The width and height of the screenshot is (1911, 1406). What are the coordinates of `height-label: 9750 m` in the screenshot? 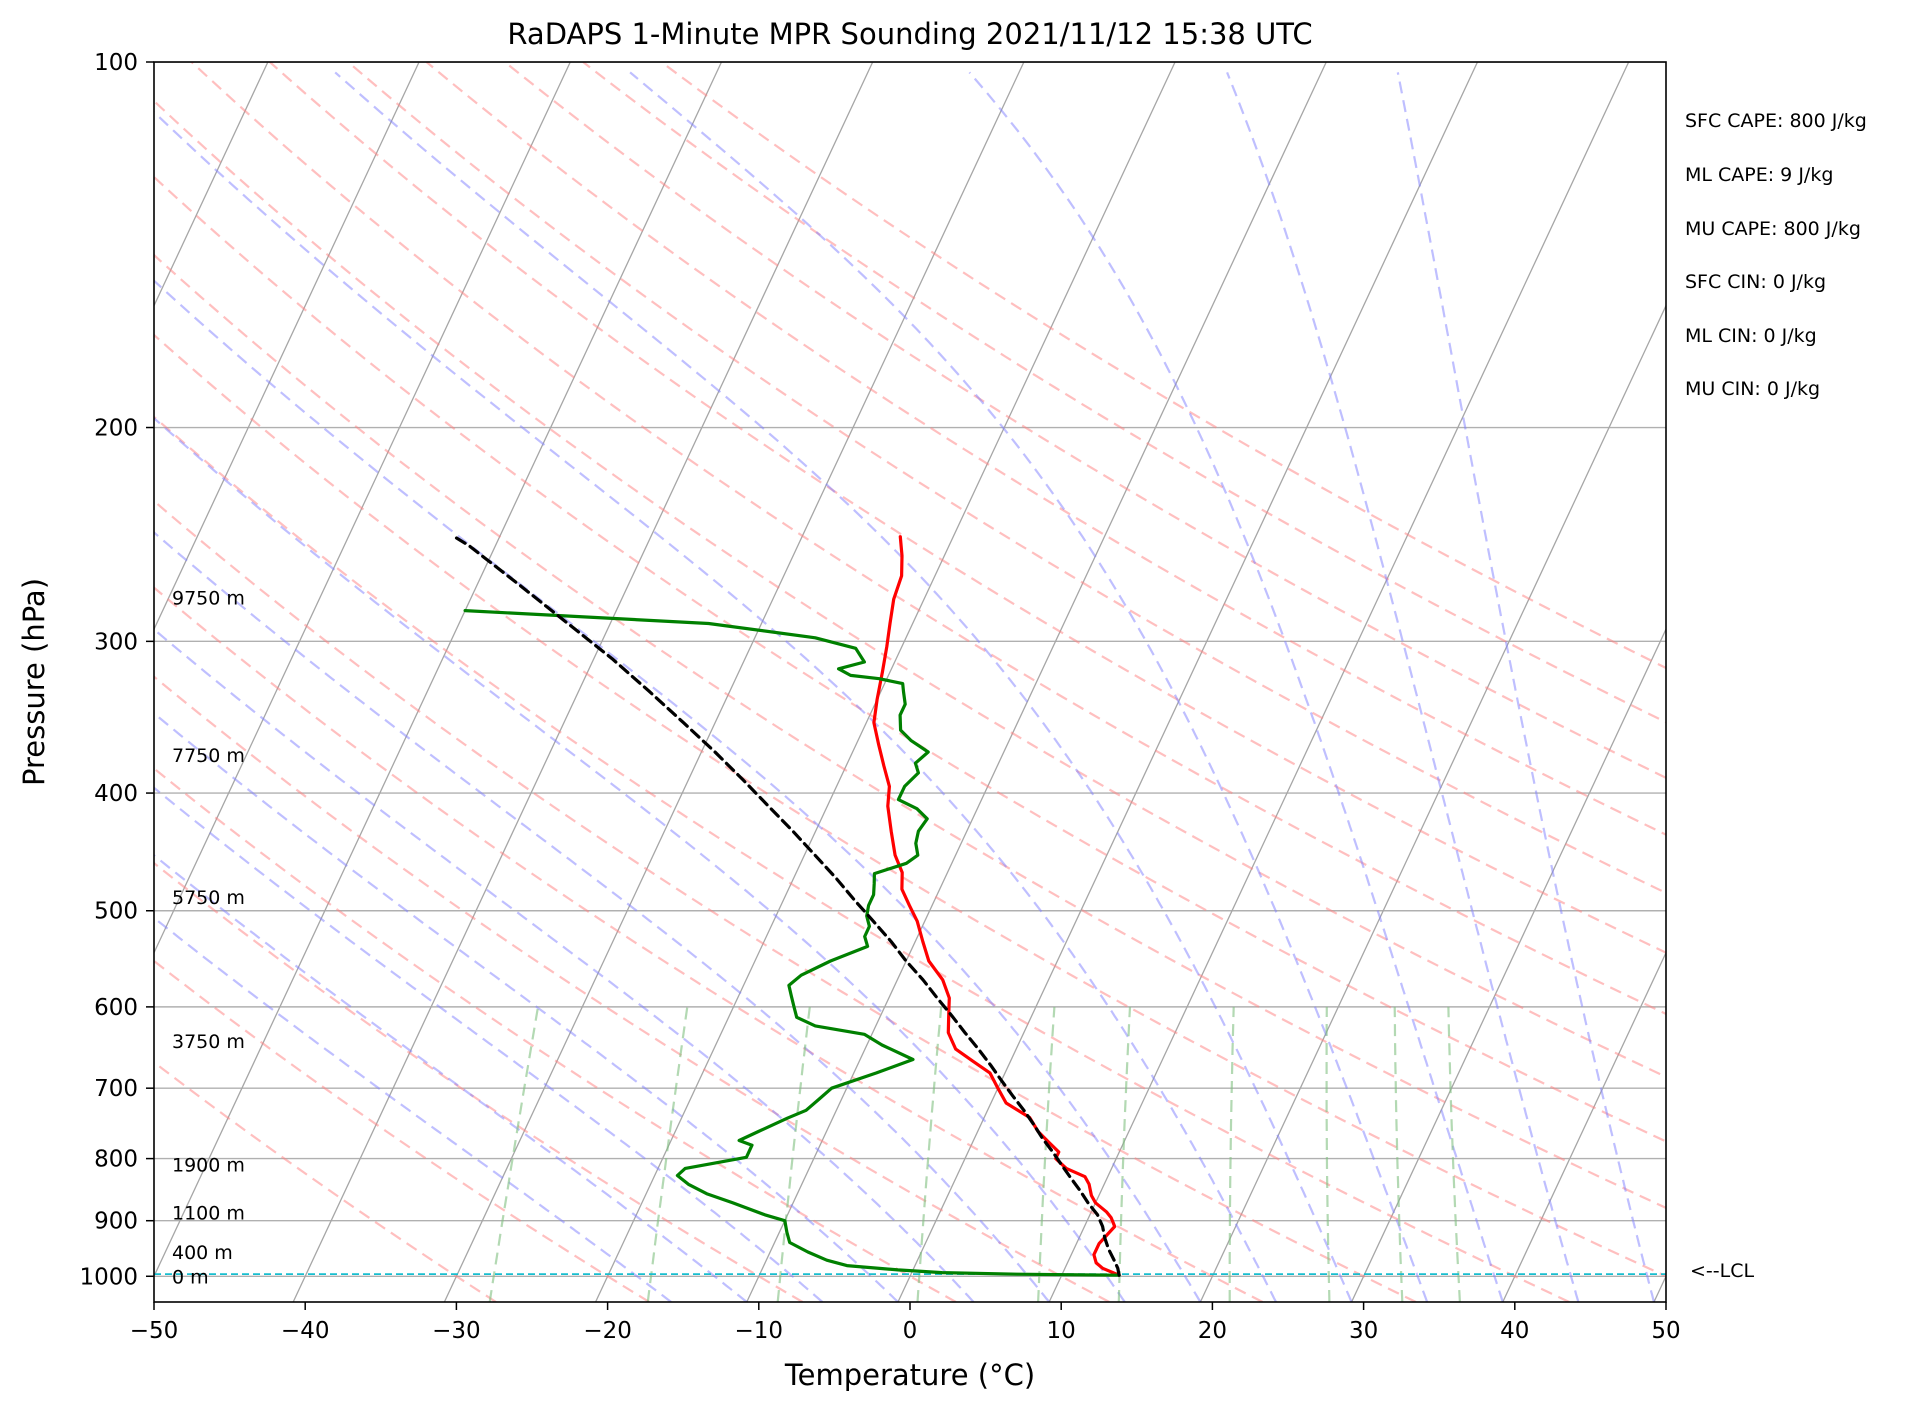 It's located at (208, 598).